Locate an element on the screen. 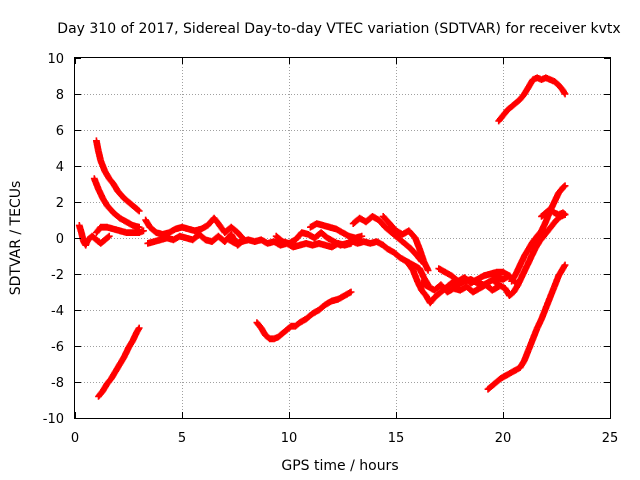  x-axis-label: GPS time / hours is located at coordinates (339, 466).